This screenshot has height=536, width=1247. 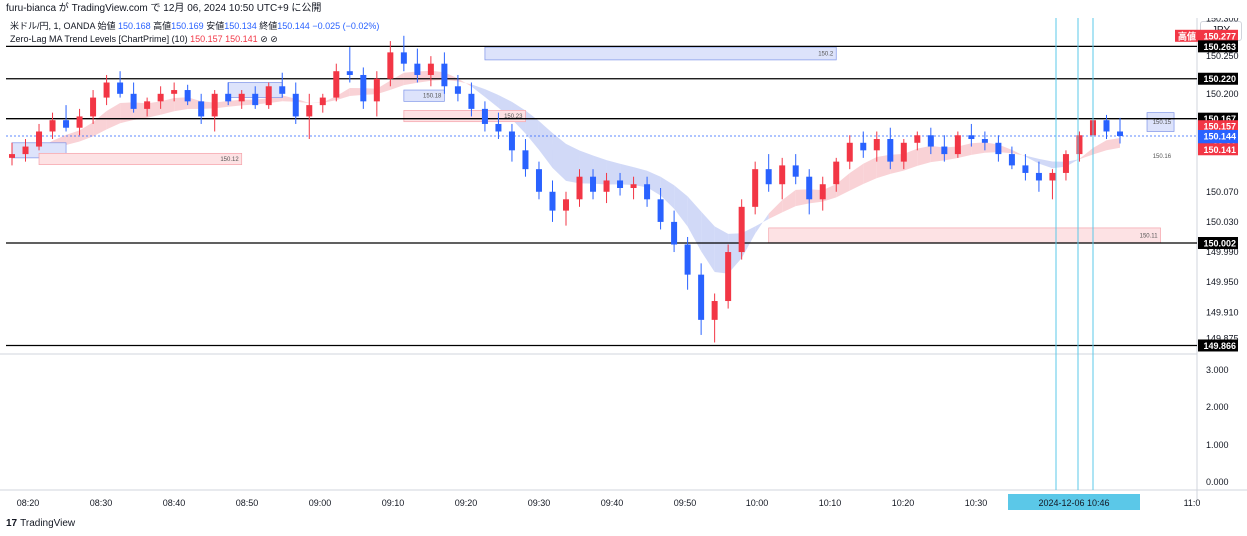 I want to click on time-tick-label: 10:20, so click(x=903, y=503).